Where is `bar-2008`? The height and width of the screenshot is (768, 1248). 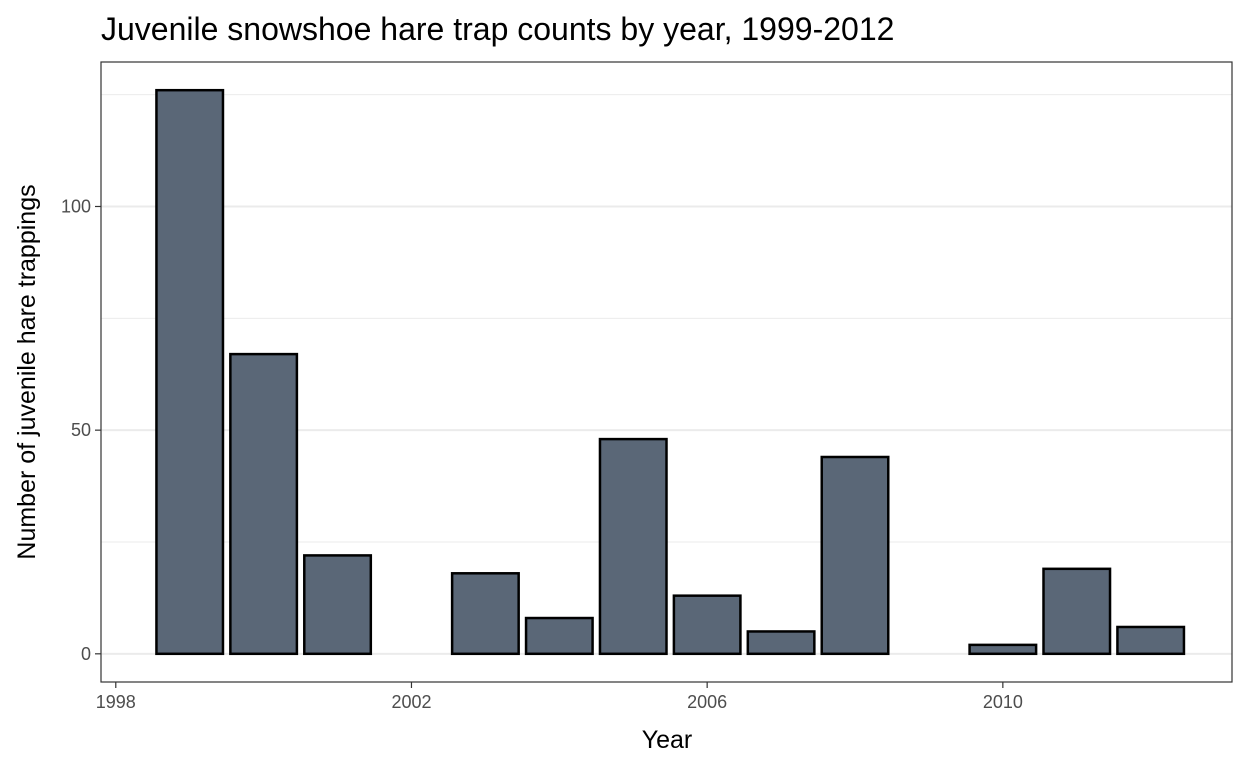 bar-2008 is located at coordinates (855, 555).